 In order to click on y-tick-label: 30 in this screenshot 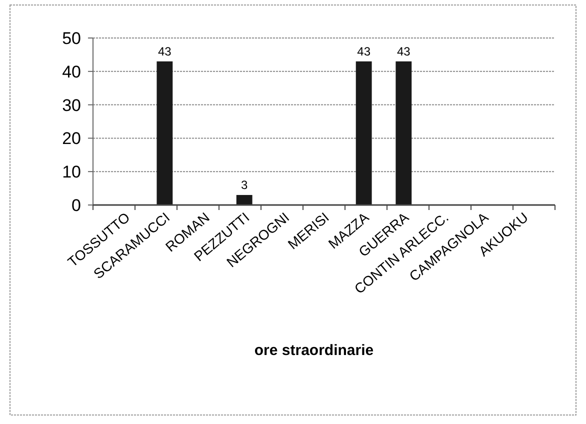, I will do `click(71, 105)`.